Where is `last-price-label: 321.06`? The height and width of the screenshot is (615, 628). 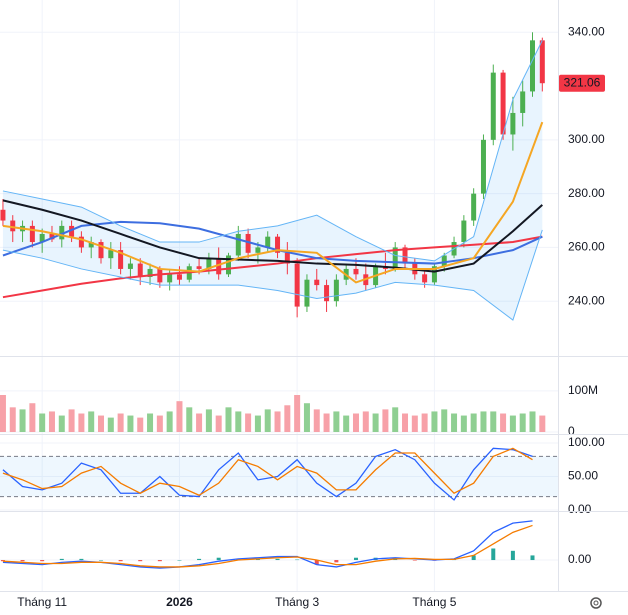
last-price-label: 321.06 is located at coordinates (582, 82).